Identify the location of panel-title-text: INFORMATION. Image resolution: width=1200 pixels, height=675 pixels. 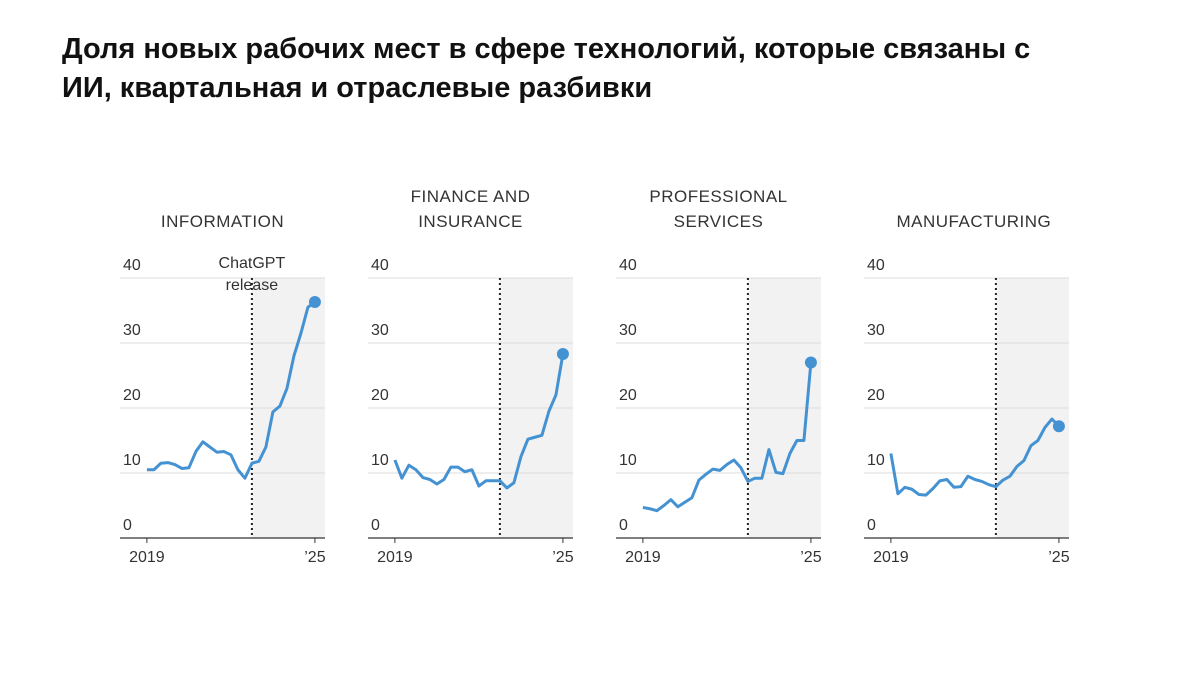
(222, 221).